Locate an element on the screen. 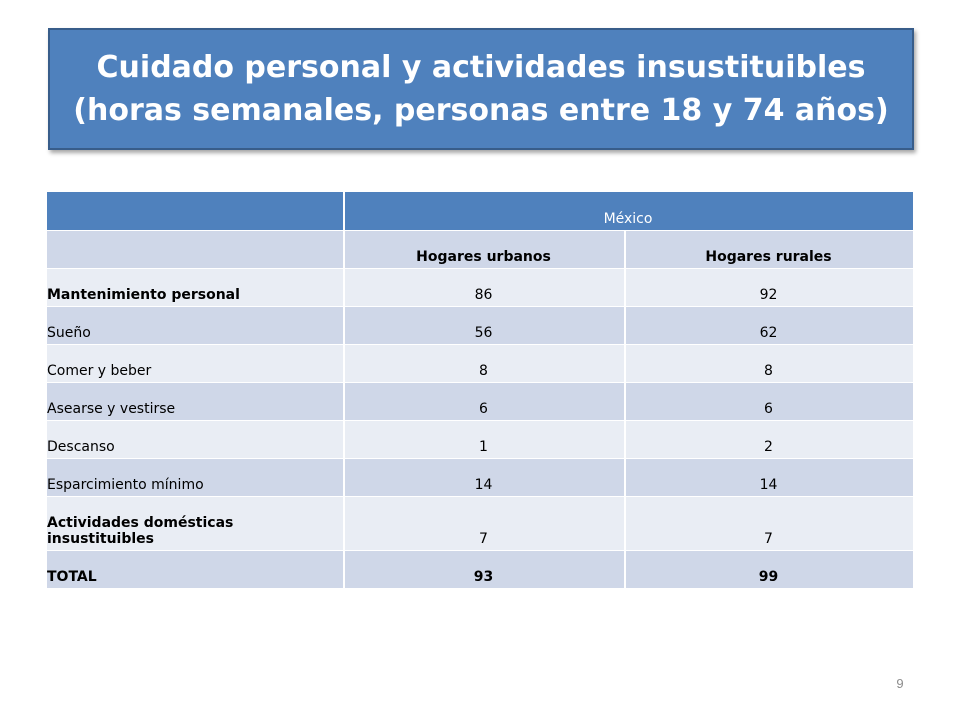  group-header-mexico: México is located at coordinates (628, 211).